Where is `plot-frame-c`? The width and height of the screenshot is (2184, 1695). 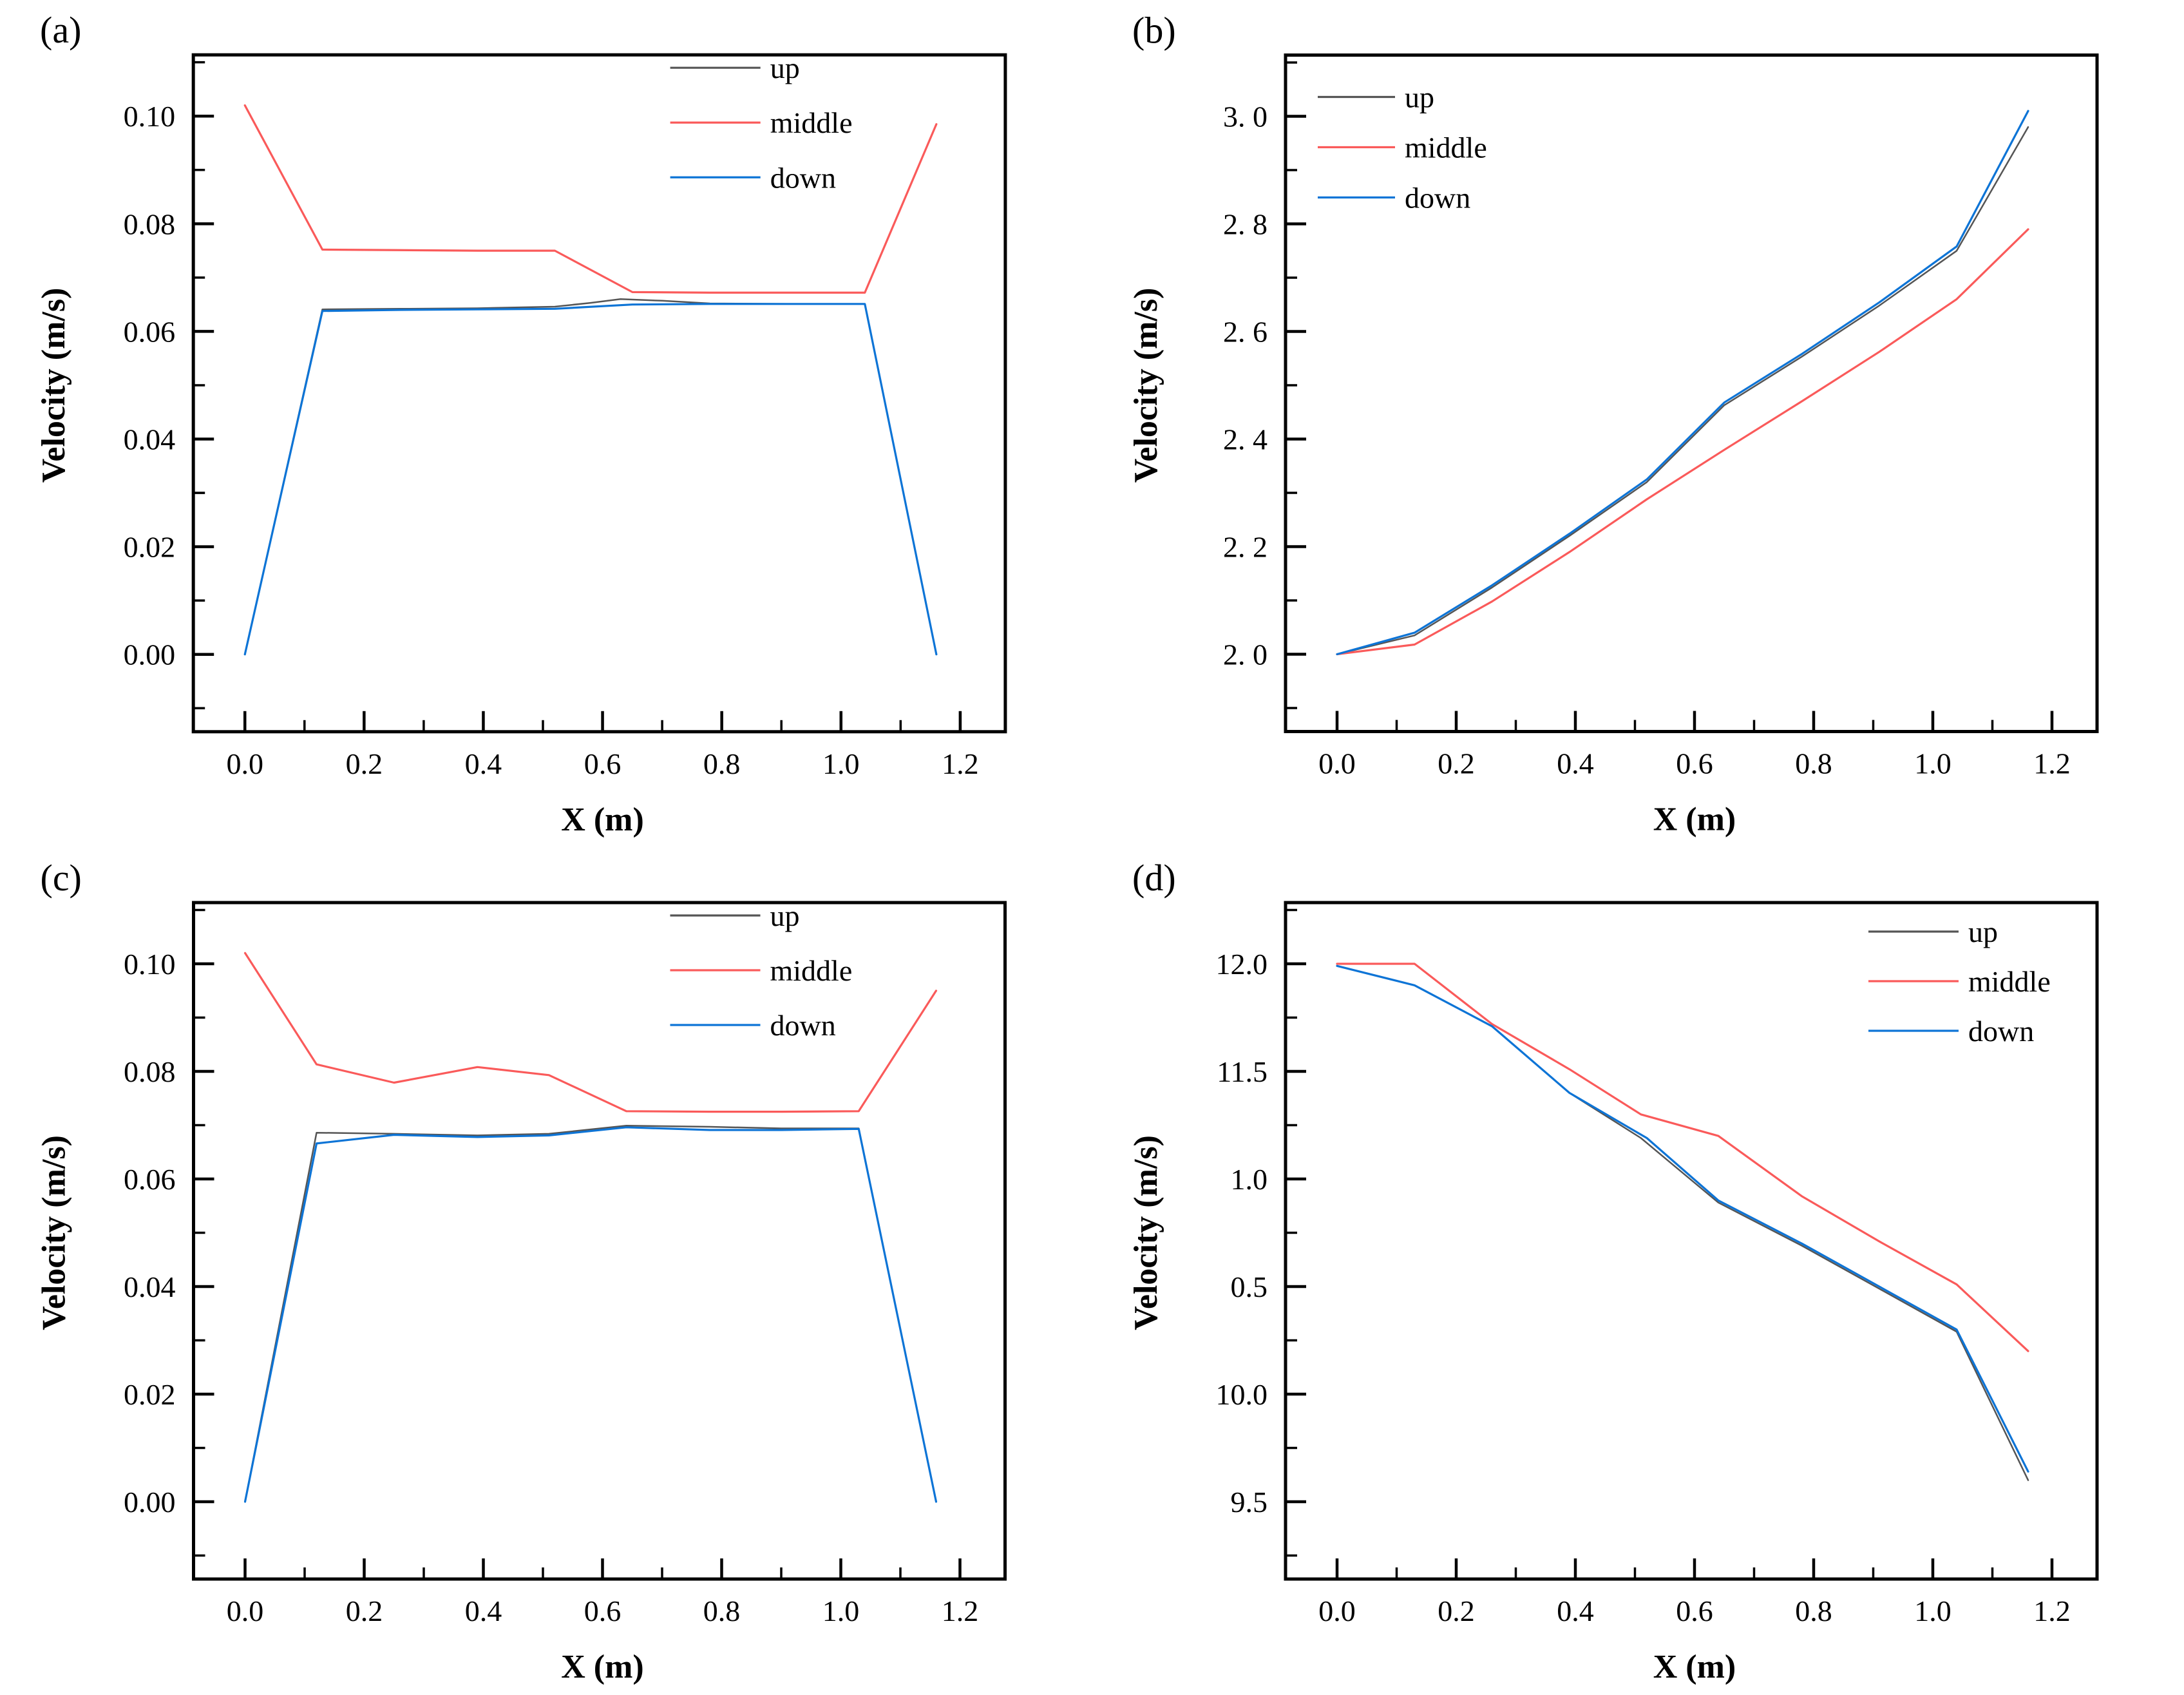 plot-frame-c is located at coordinates (599, 1241).